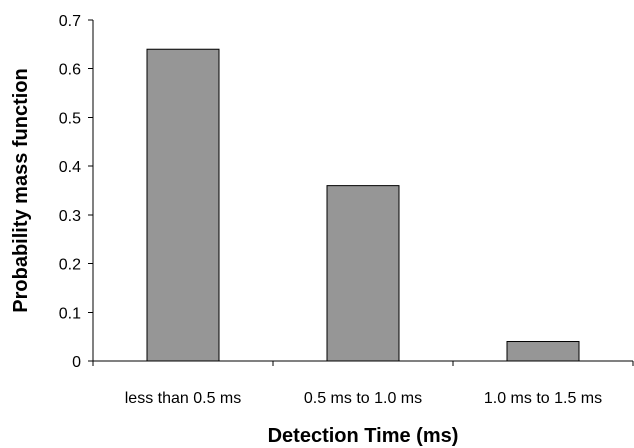 The height and width of the screenshot is (448, 634). What do you see at coordinates (70, 21) in the screenshot?
I see `y-tick-label: 0.7` at bounding box center [70, 21].